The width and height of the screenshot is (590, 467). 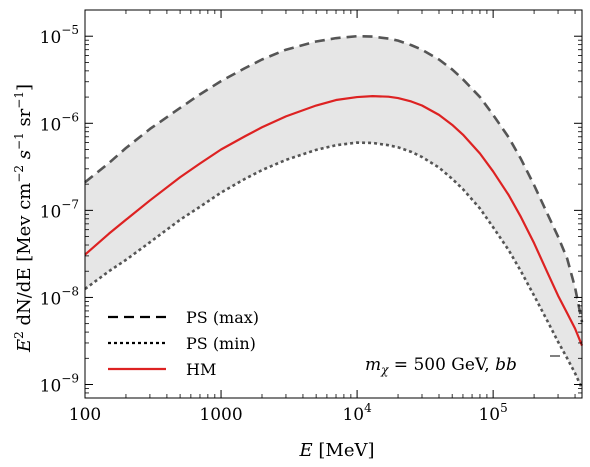 What do you see at coordinates (24, 120) in the screenshot?
I see `y-axis-unit-c: sr` at bounding box center [24, 120].